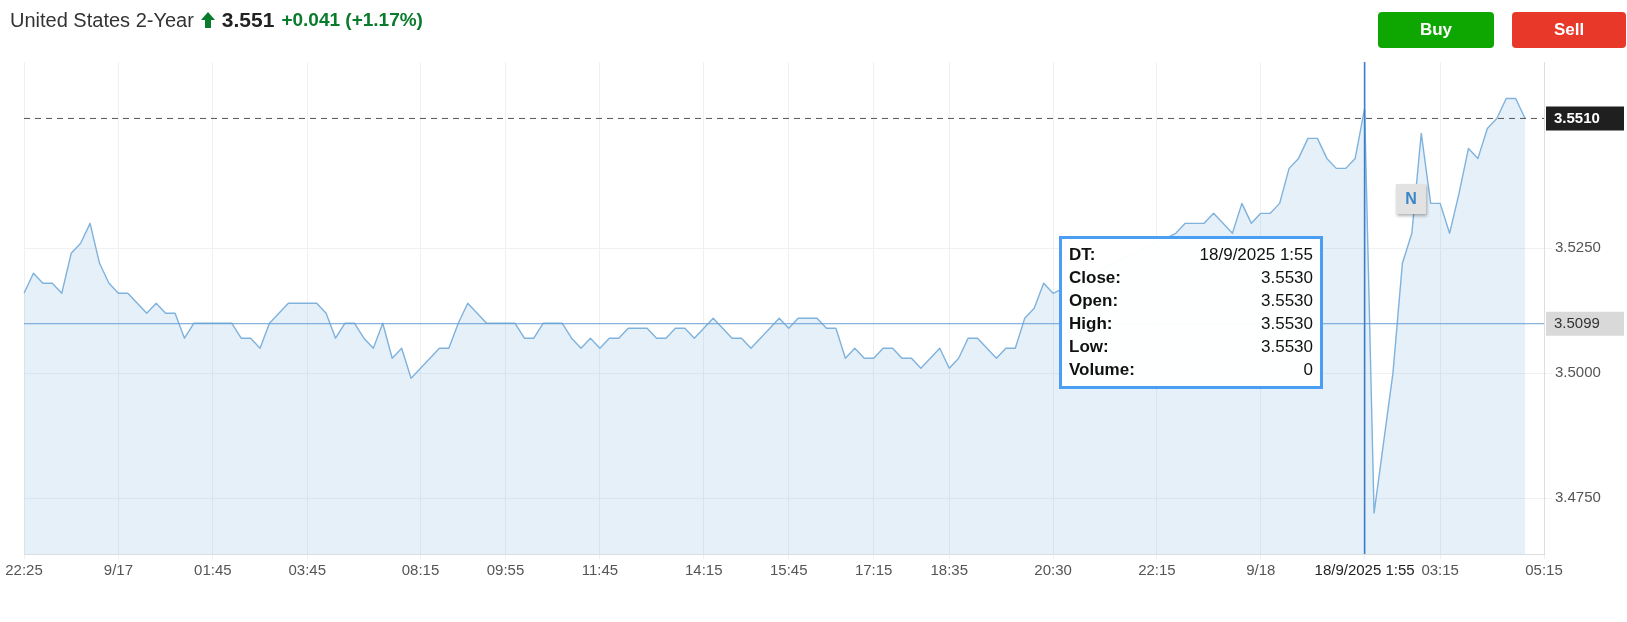 The height and width of the screenshot is (622, 1627). What do you see at coordinates (600, 570) in the screenshot?
I see `x-tick-label: 11:45` at bounding box center [600, 570].